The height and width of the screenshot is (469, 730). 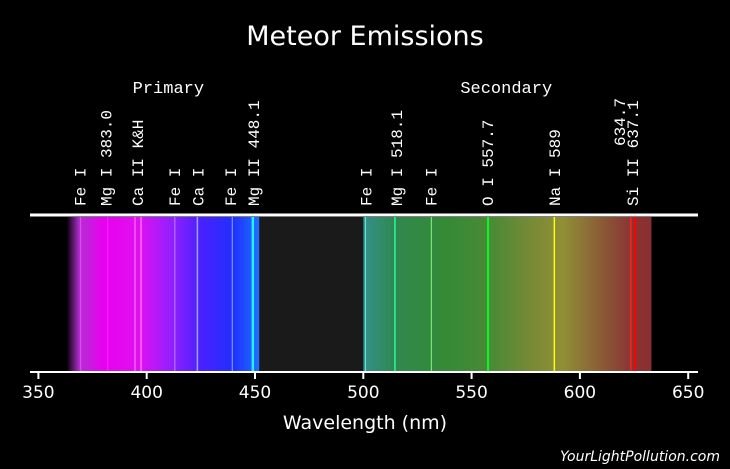 What do you see at coordinates (489, 163) in the screenshot?
I see `line-label: O I 557.7` at bounding box center [489, 163].